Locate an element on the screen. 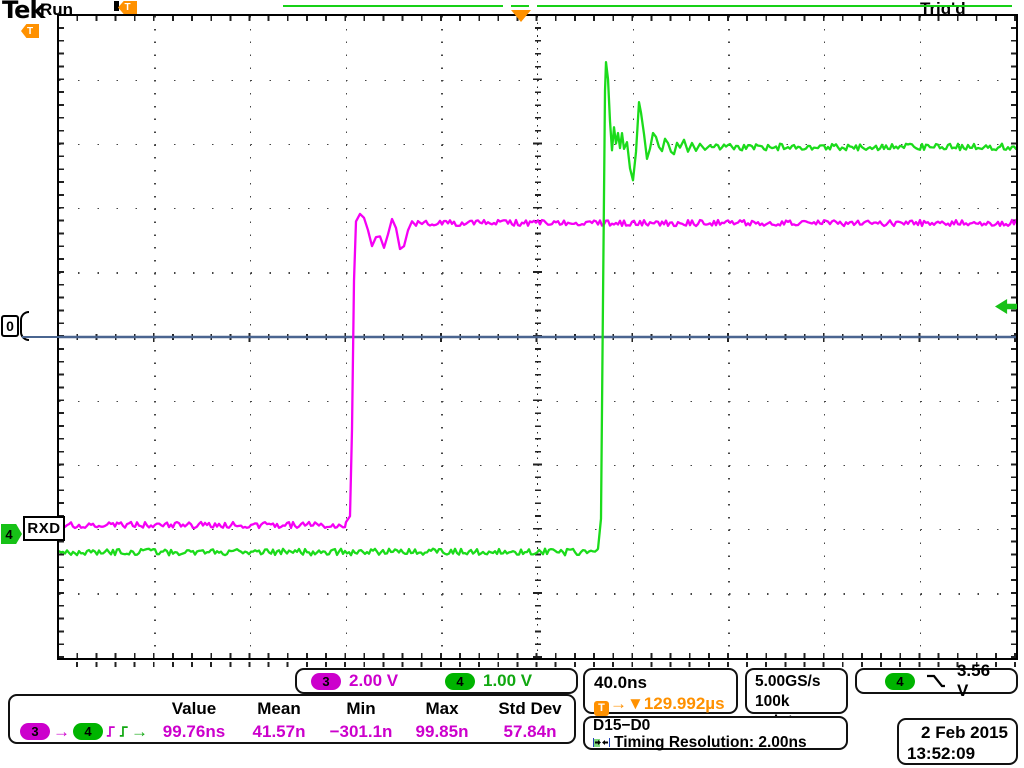  trigger-readout: 4 3.56 V is located at coordinates (936, 680).